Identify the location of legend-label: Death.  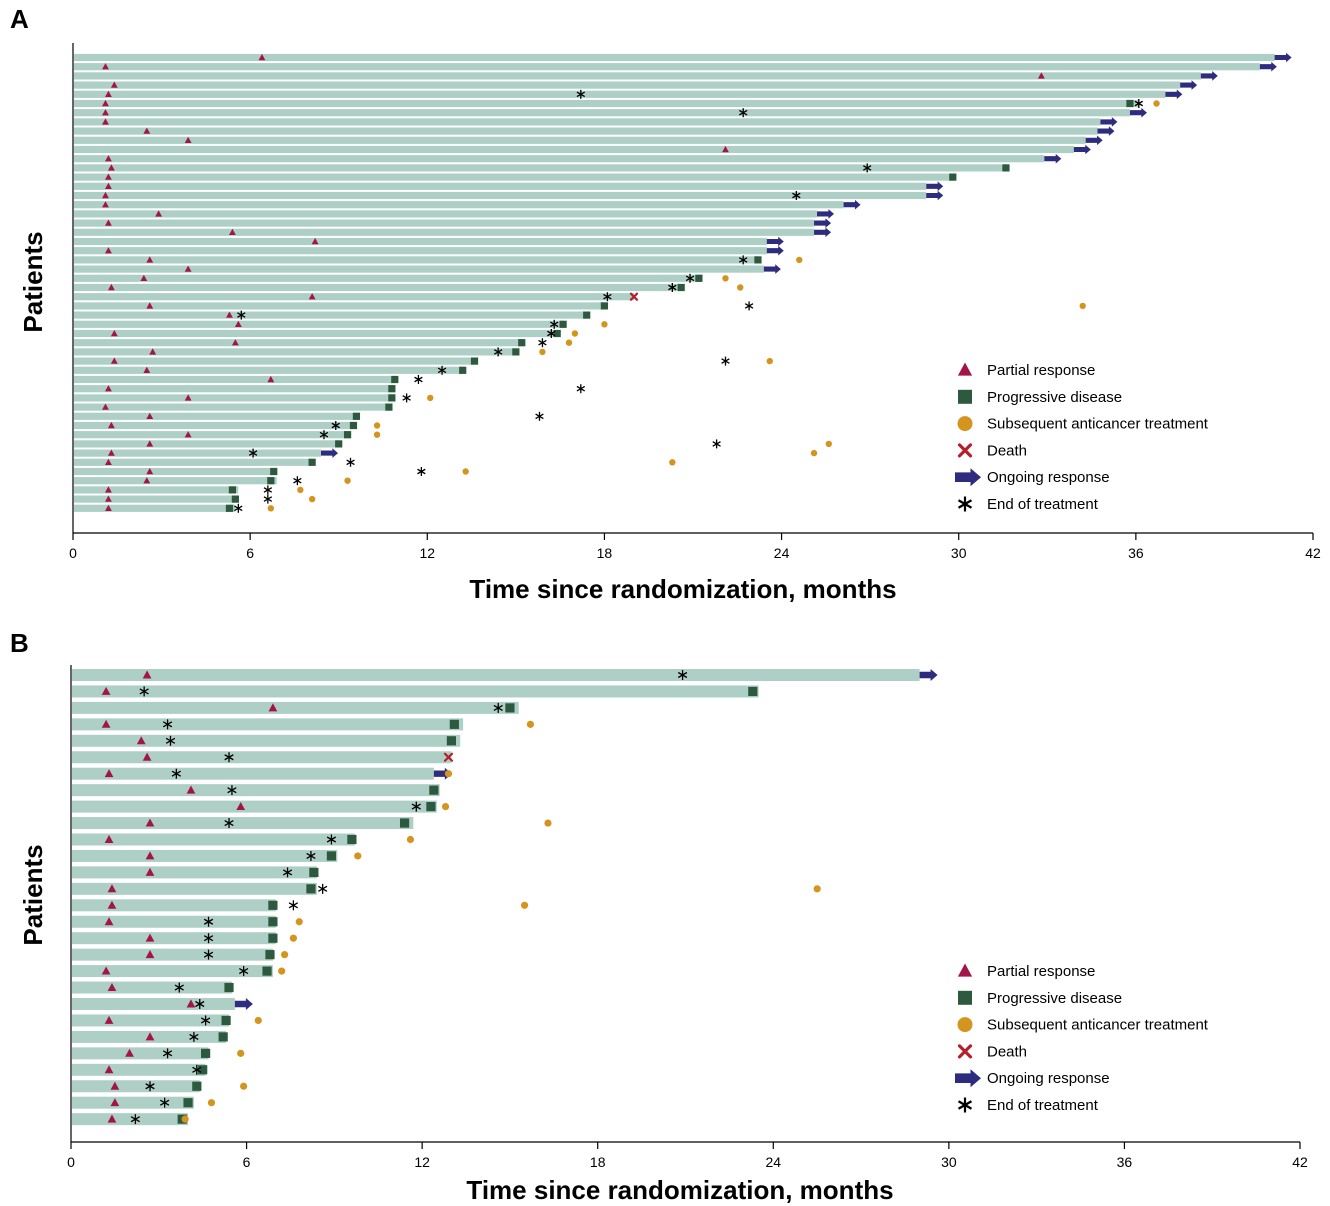
(1007, 1051).